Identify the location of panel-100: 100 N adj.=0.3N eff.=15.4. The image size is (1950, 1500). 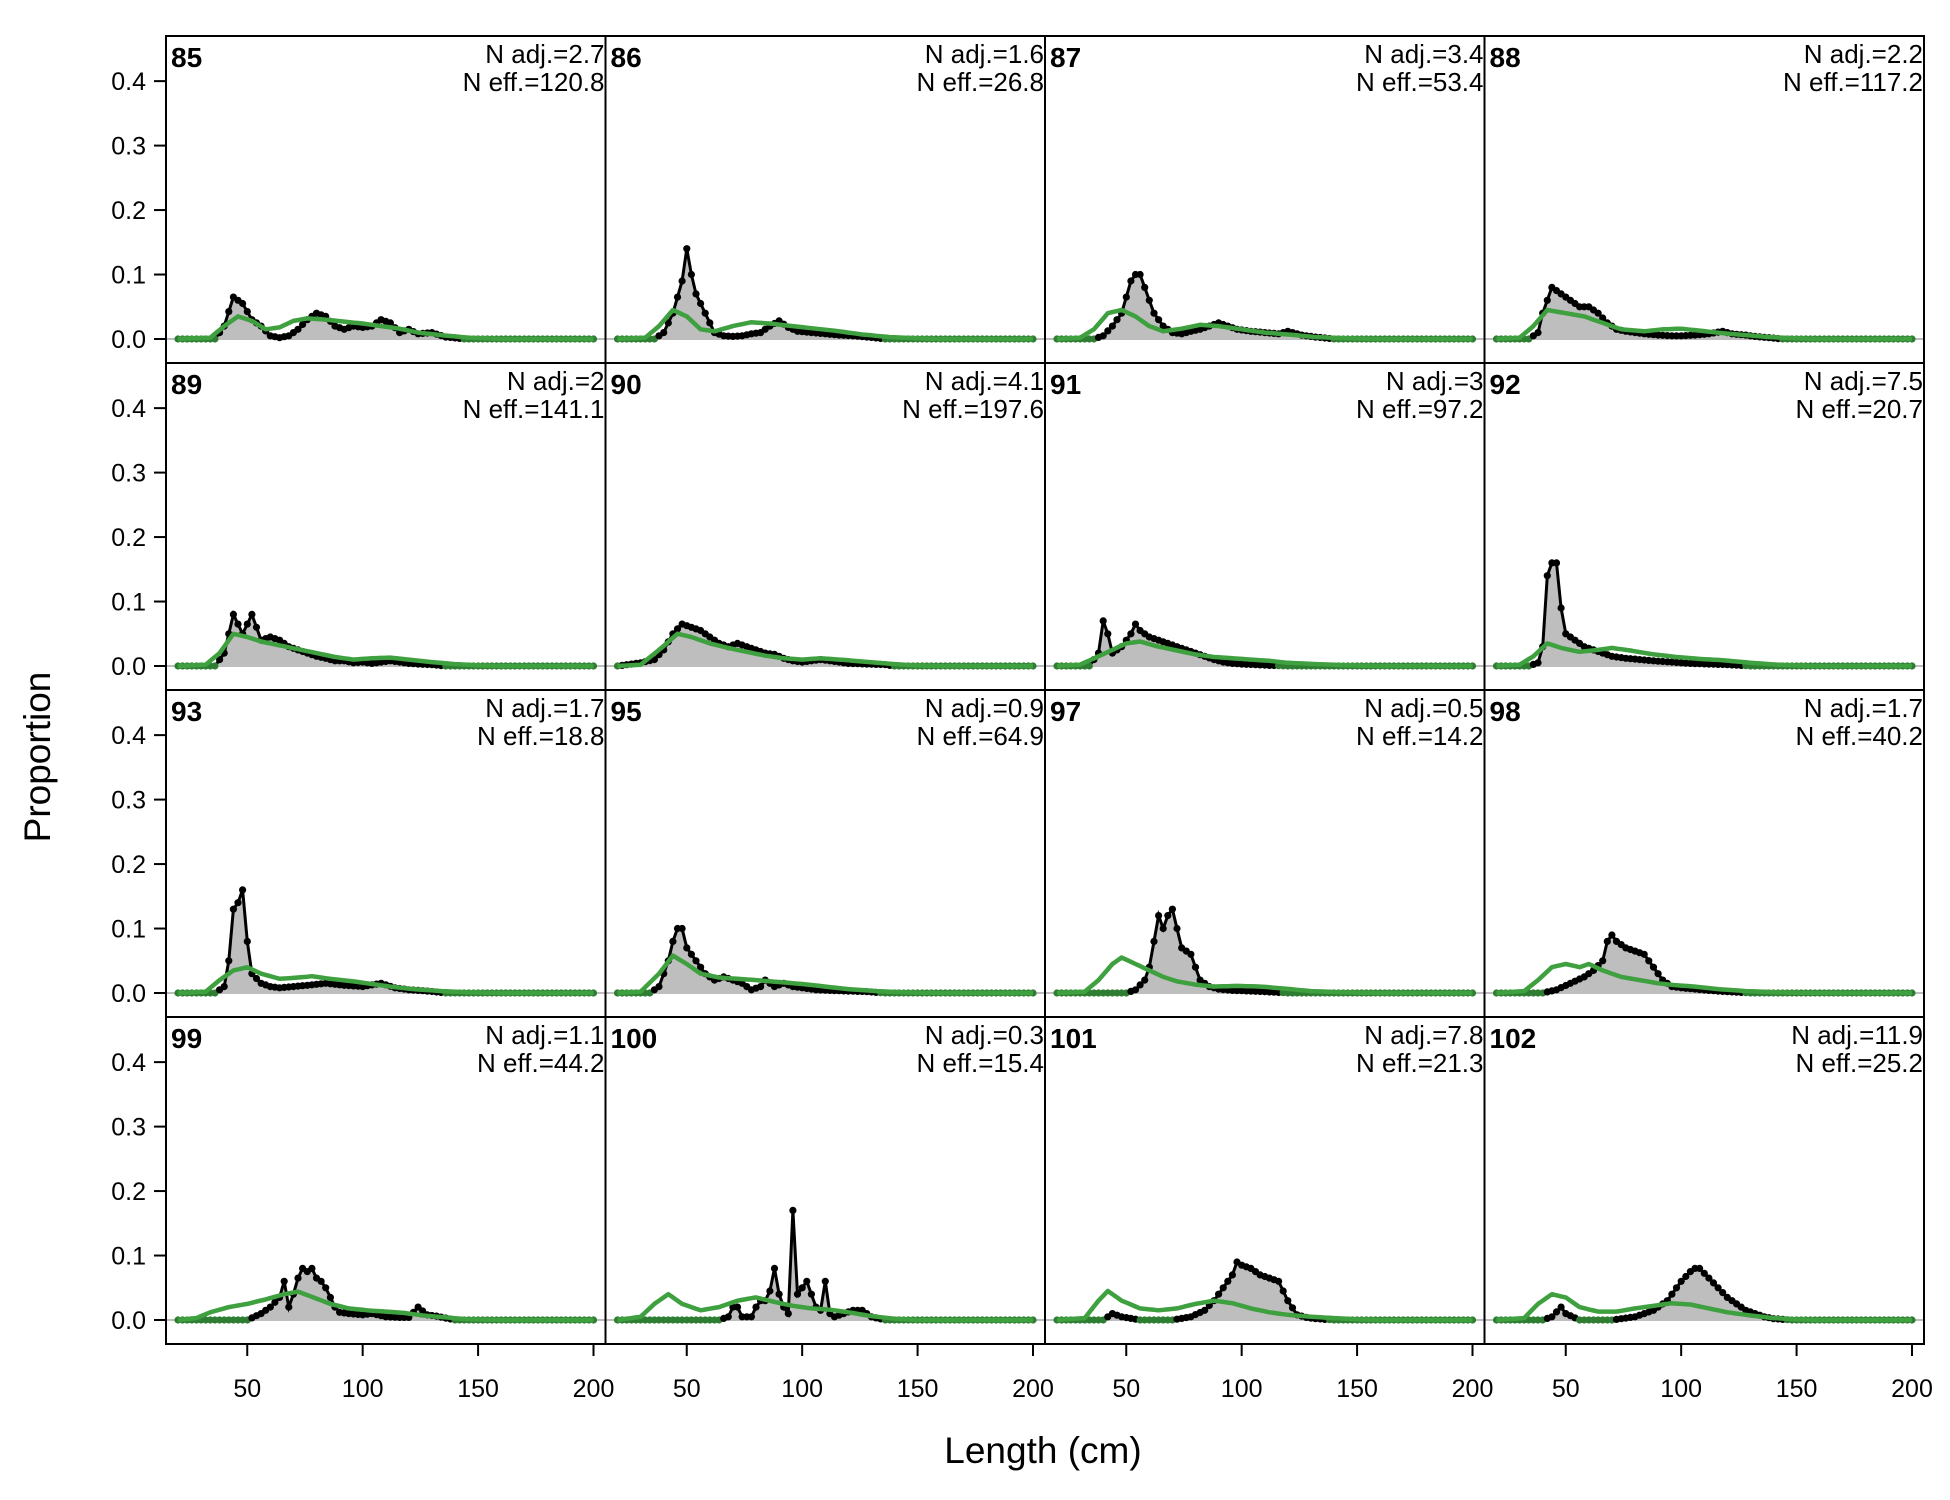
(825, 1180).